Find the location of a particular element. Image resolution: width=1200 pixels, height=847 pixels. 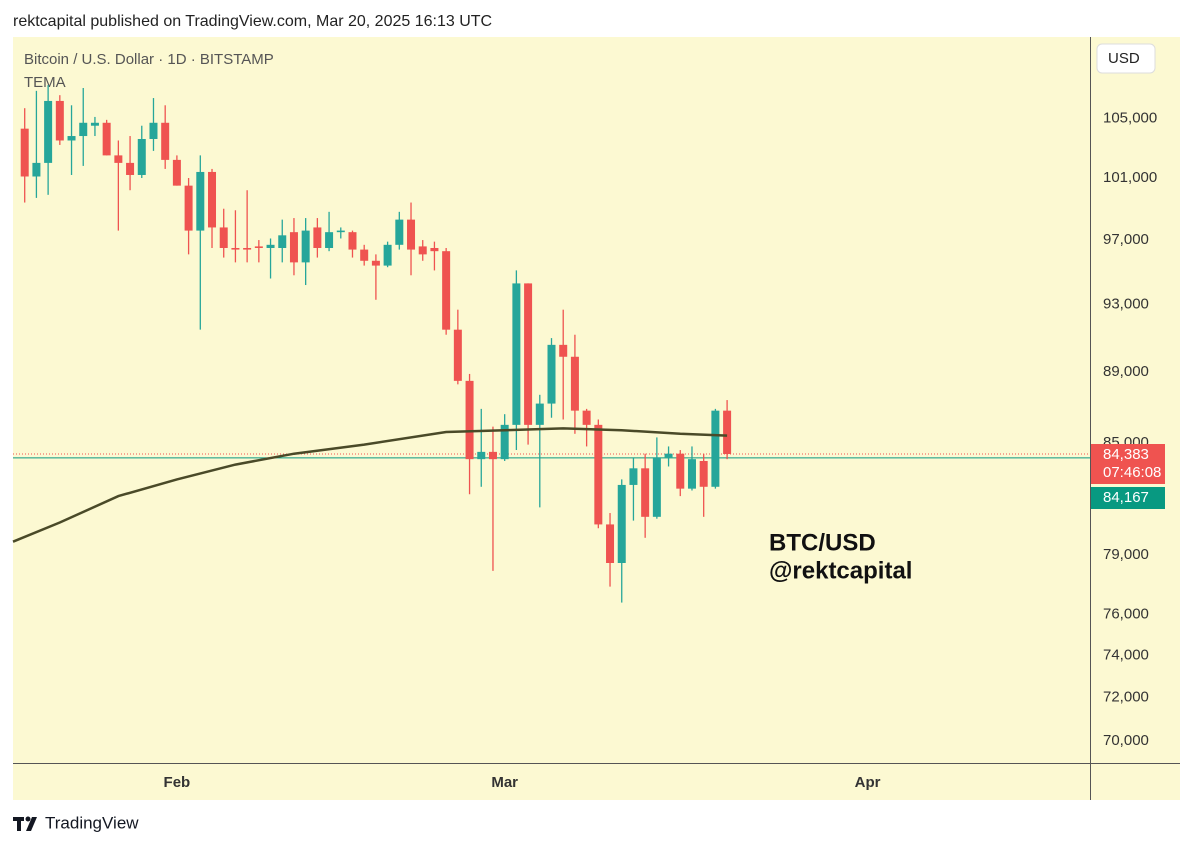

y-tick-label: 72,000 is located at coordinates (1126, 697).